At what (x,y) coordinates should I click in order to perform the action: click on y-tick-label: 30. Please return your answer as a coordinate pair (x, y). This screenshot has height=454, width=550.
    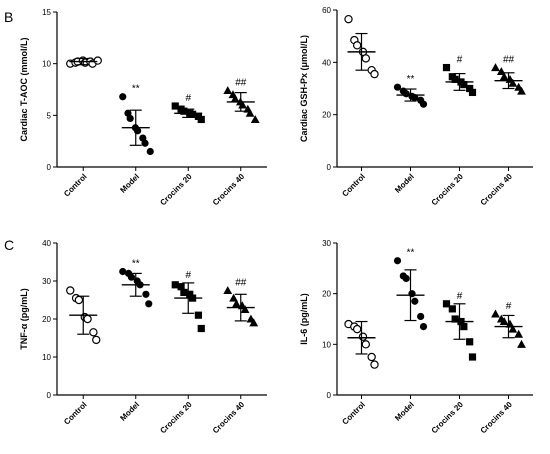
    Looking at the image, I should click on (326, 243).